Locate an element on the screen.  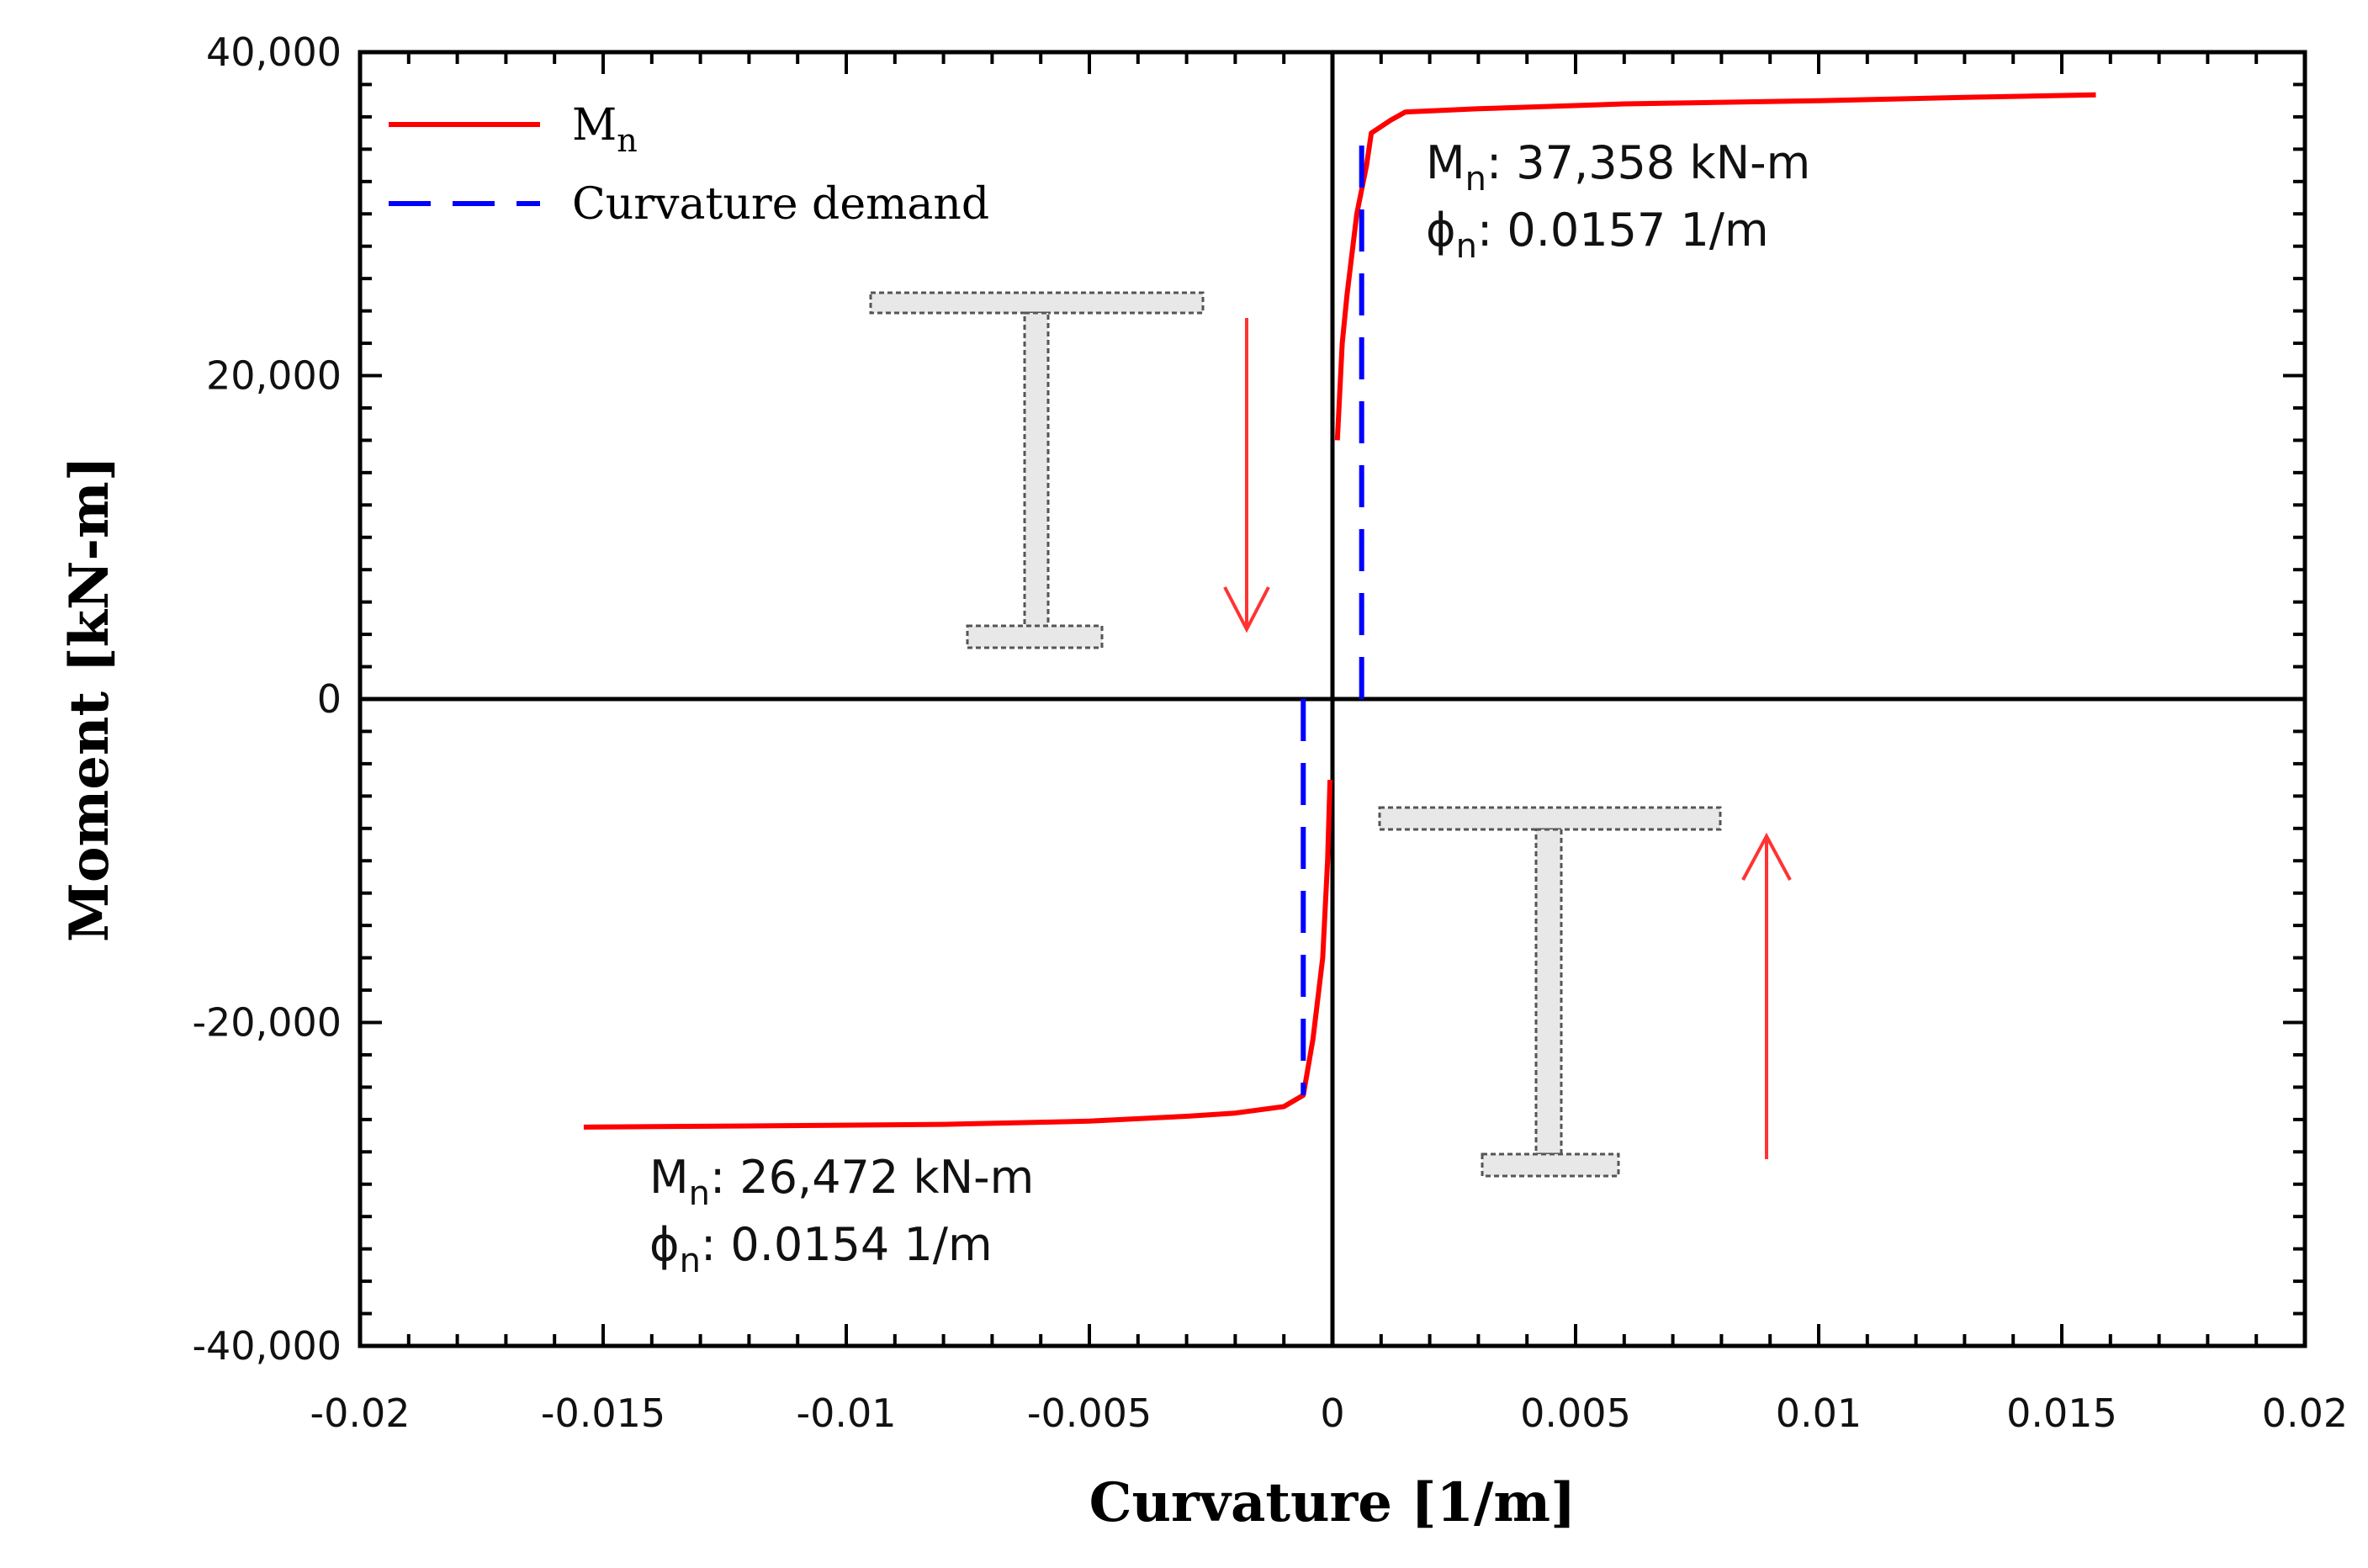
y-tick-label: -20,000 is located at coordinates (267, 1023).